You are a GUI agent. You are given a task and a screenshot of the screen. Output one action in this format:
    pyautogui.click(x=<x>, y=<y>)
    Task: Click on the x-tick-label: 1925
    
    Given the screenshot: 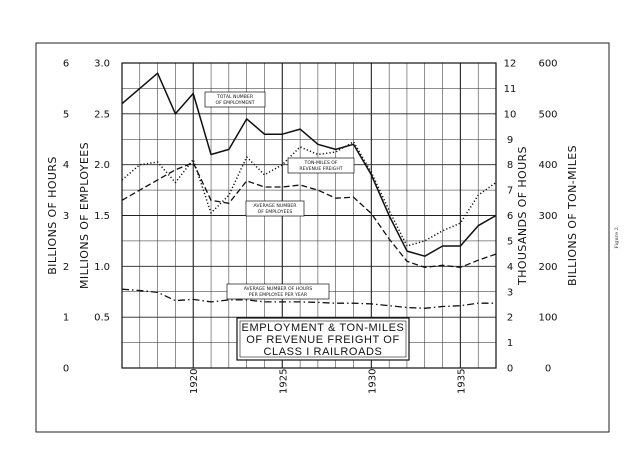 What is the action you would take?
    pyautogui.click(x=283, y=381)
    